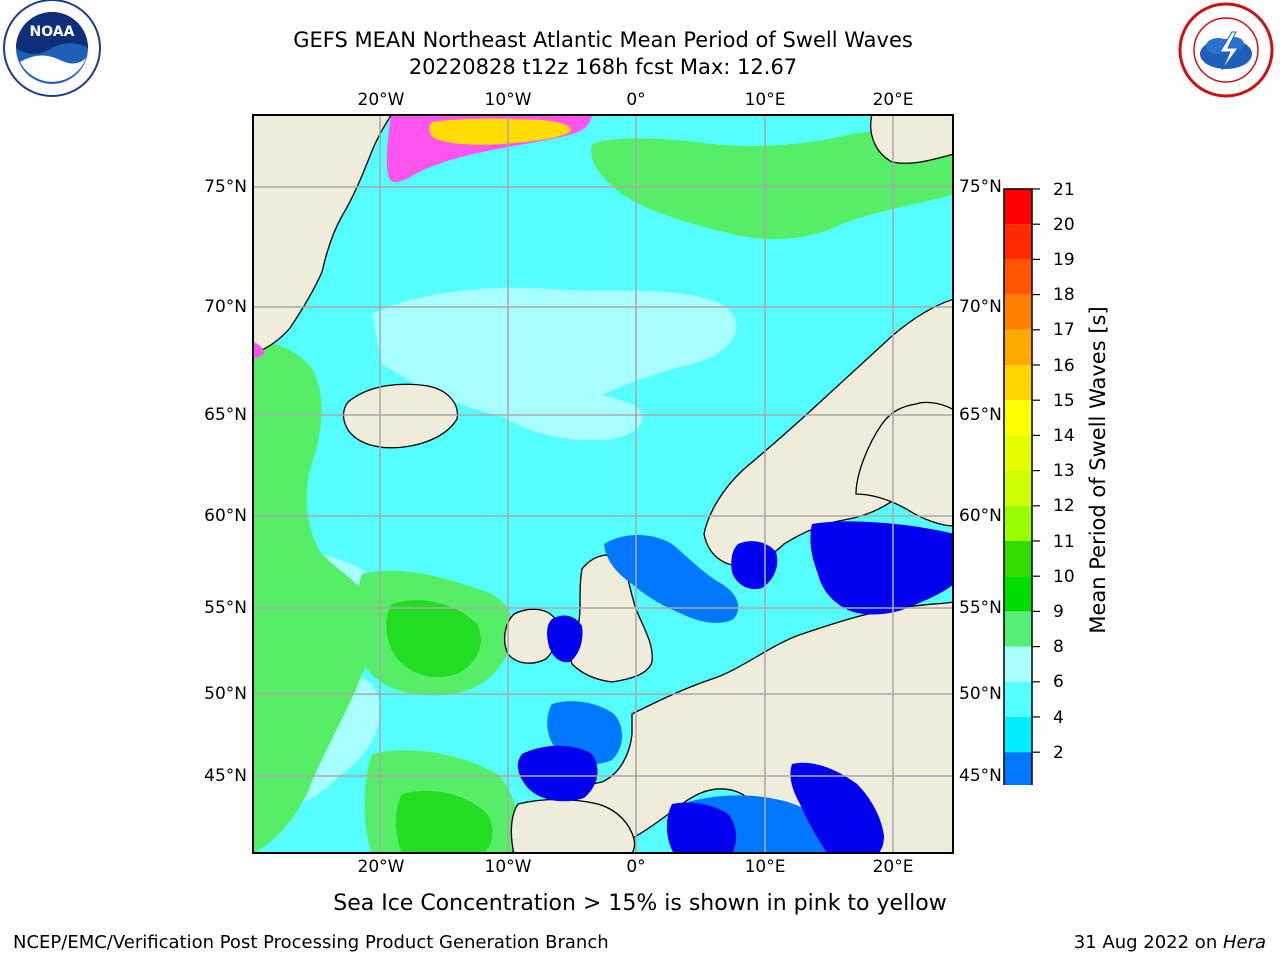 The width and height of the screenshot is (1280, 960). Describe the element at coordinates (531, 636) in the screenshot. I see `land-ireland` at that location.